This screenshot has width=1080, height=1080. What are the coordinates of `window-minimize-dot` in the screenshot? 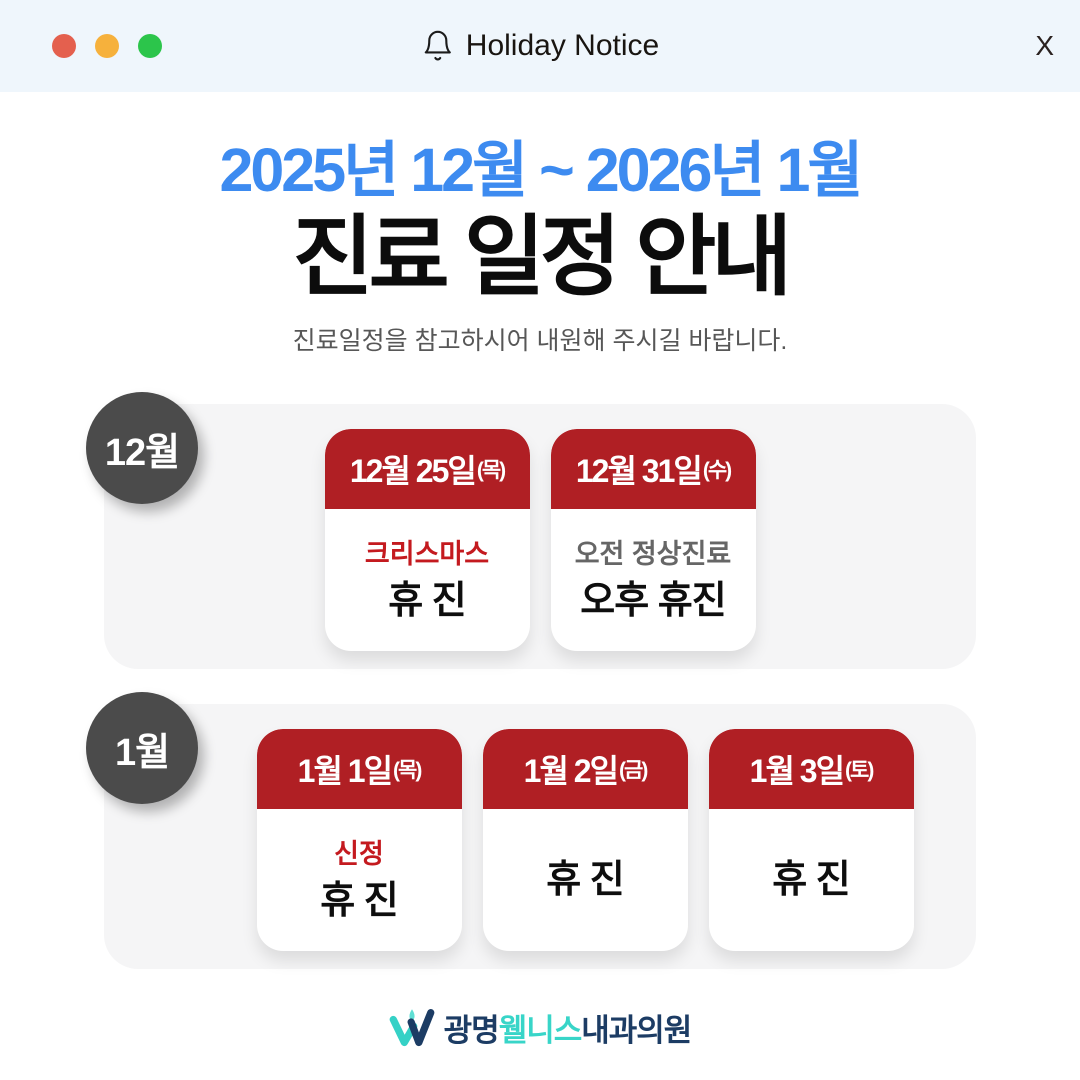 It's located at (107, 46).